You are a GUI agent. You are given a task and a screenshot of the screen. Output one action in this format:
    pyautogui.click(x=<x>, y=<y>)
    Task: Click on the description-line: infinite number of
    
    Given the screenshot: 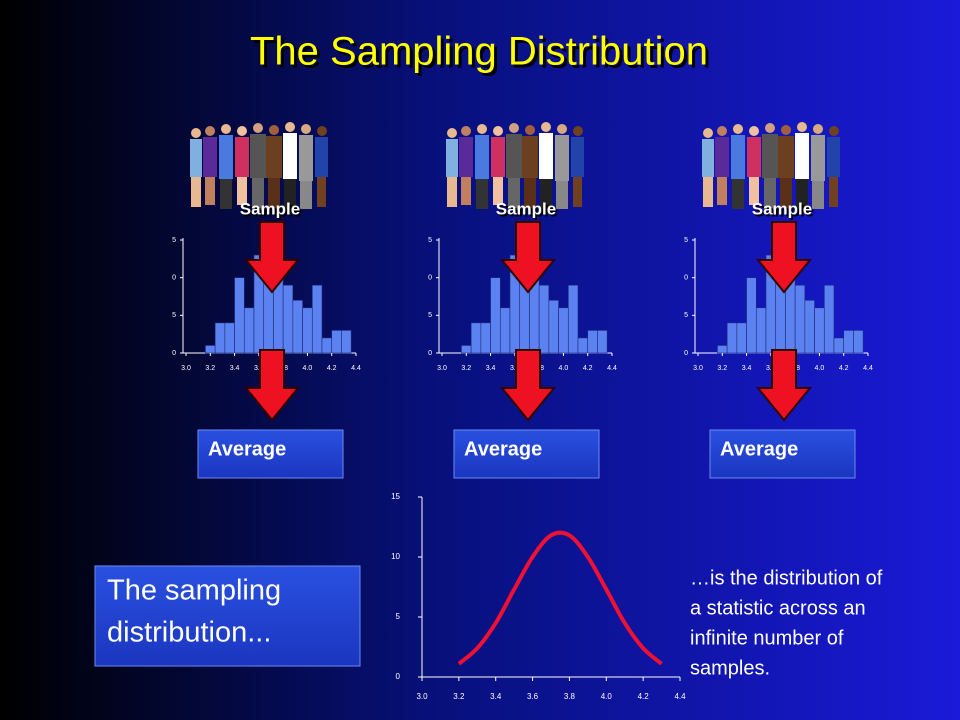 What is the action you would take?
    pyautogui.click(x=767, y=638)
    